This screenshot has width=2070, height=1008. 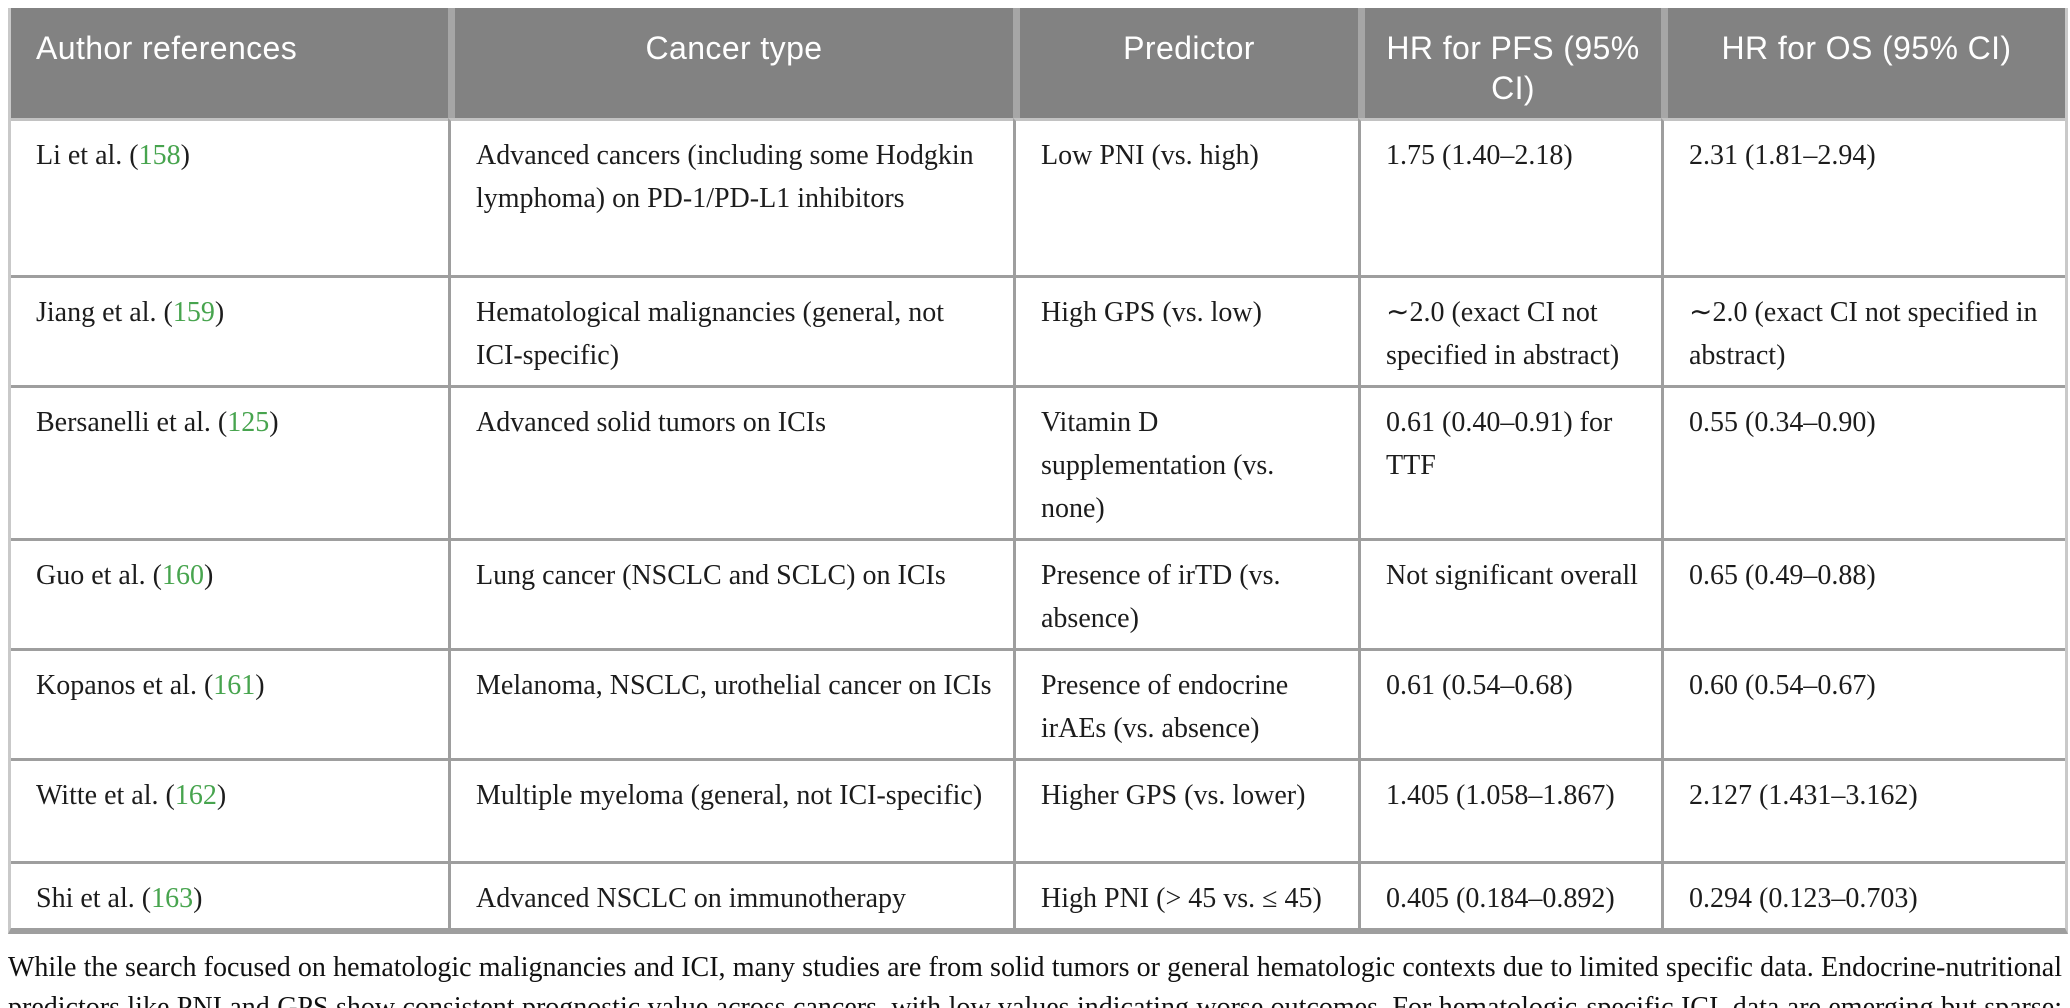 I want to click on citation-link: 159, so click(x=193, y=312).